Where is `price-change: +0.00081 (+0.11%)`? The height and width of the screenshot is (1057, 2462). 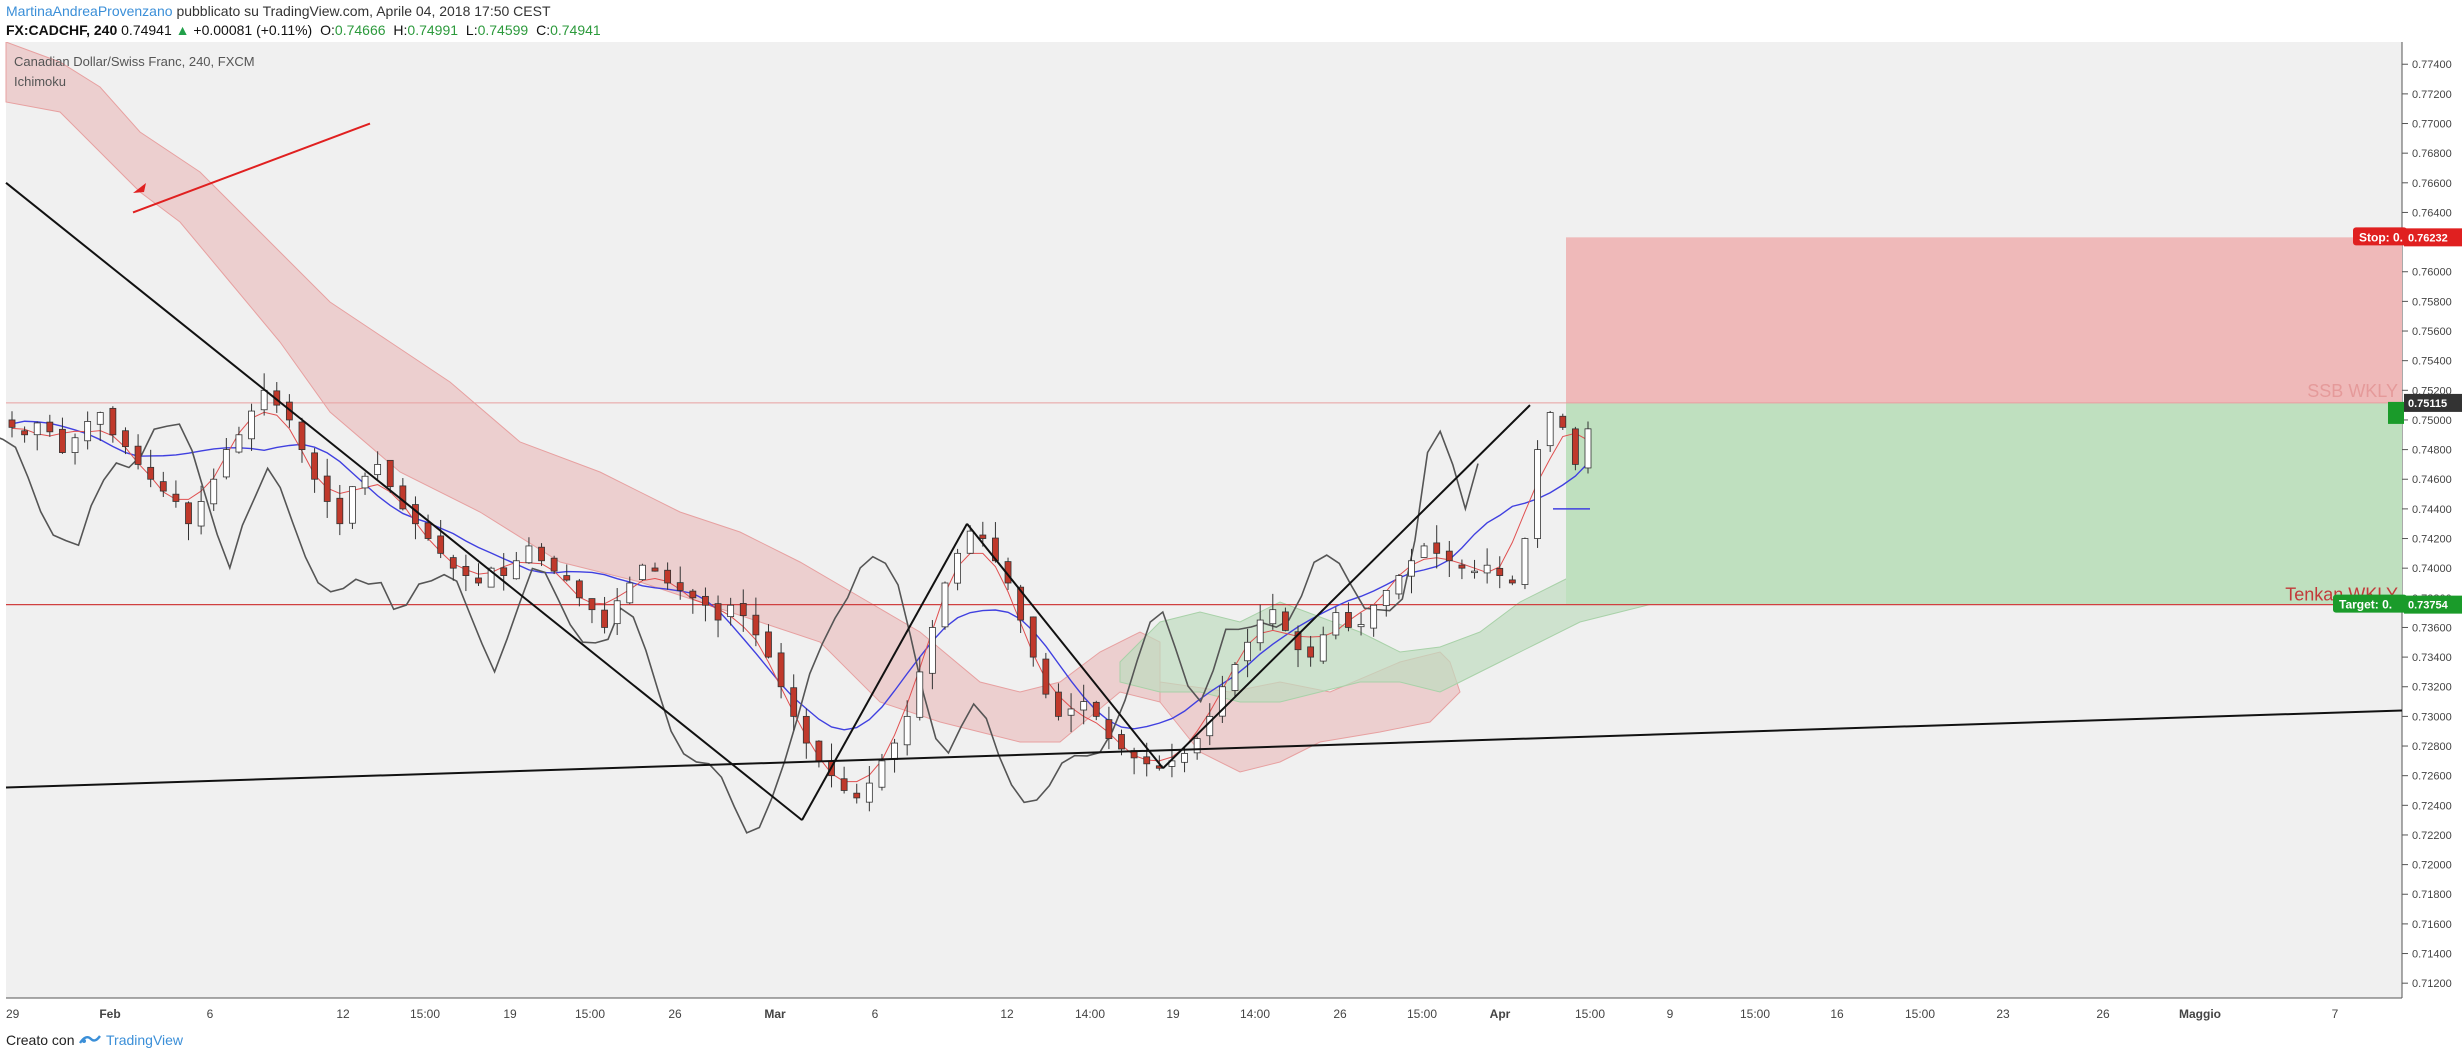
price-change: +0.00081 (+0.11%) is located at coordinates (253, 30).